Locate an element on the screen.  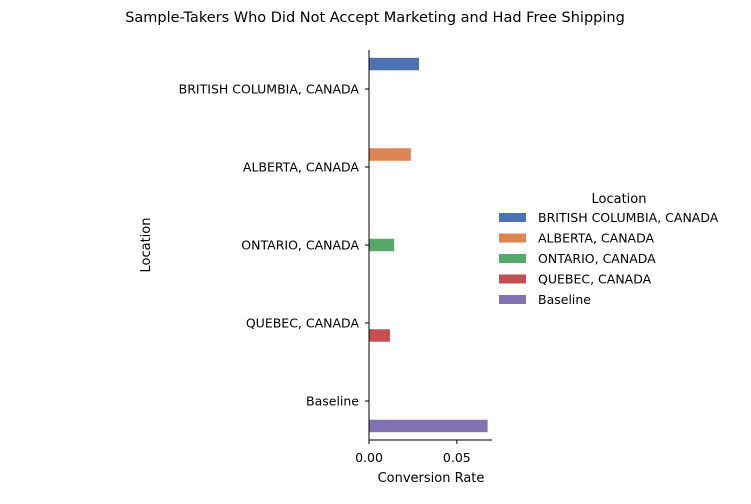
bar-baseline is located at coordinates (428, 426).